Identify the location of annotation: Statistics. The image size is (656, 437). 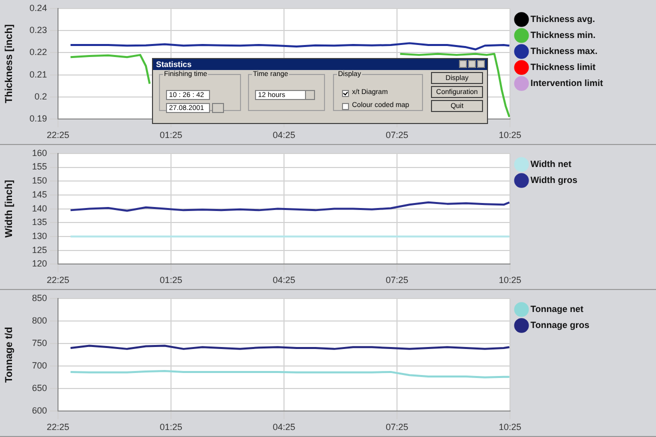
(320, 64).